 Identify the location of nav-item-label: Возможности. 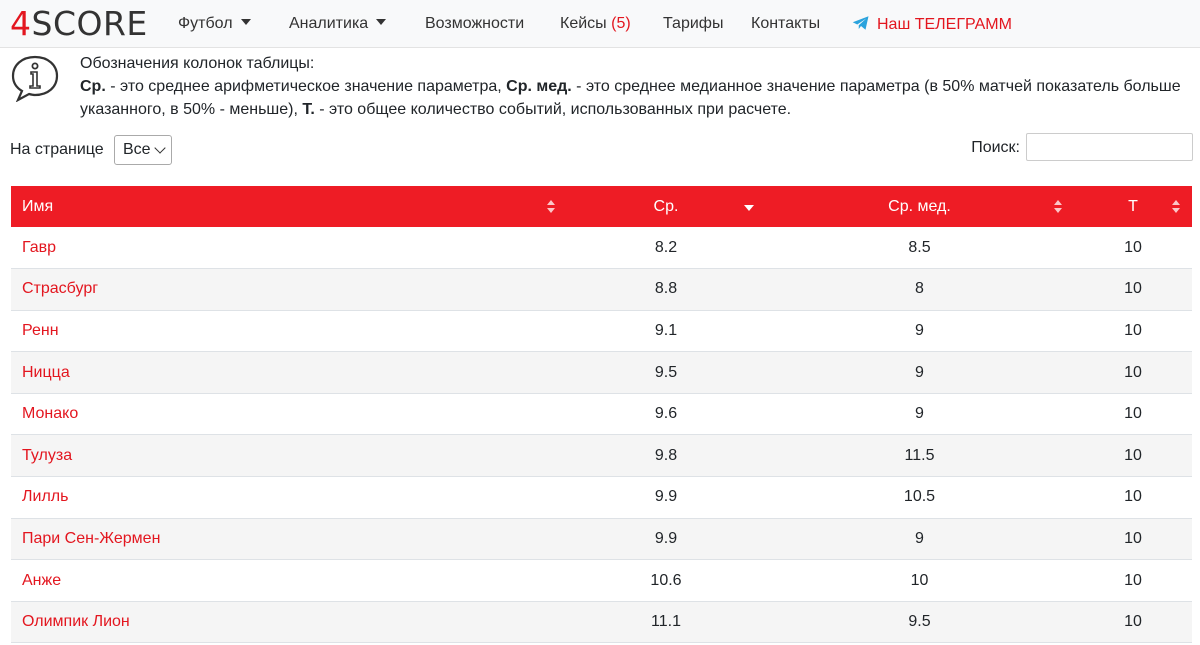
(475, 23).